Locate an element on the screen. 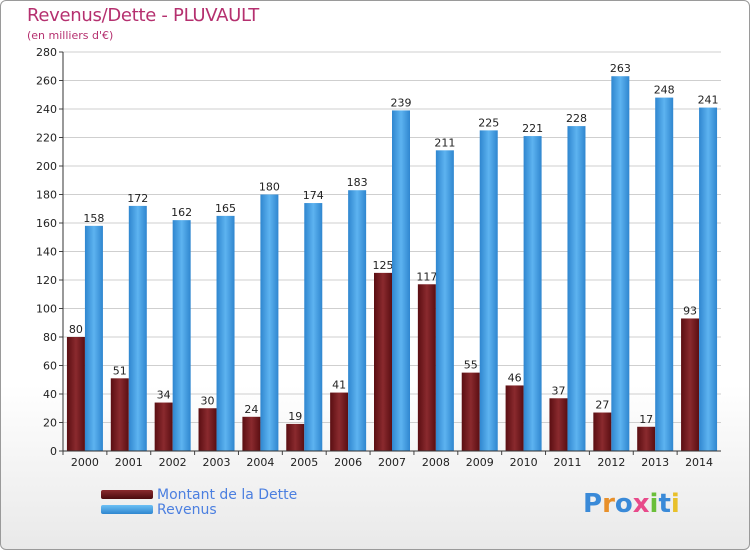  x-tick-label: 2008 is located at coordinates (436, 462).